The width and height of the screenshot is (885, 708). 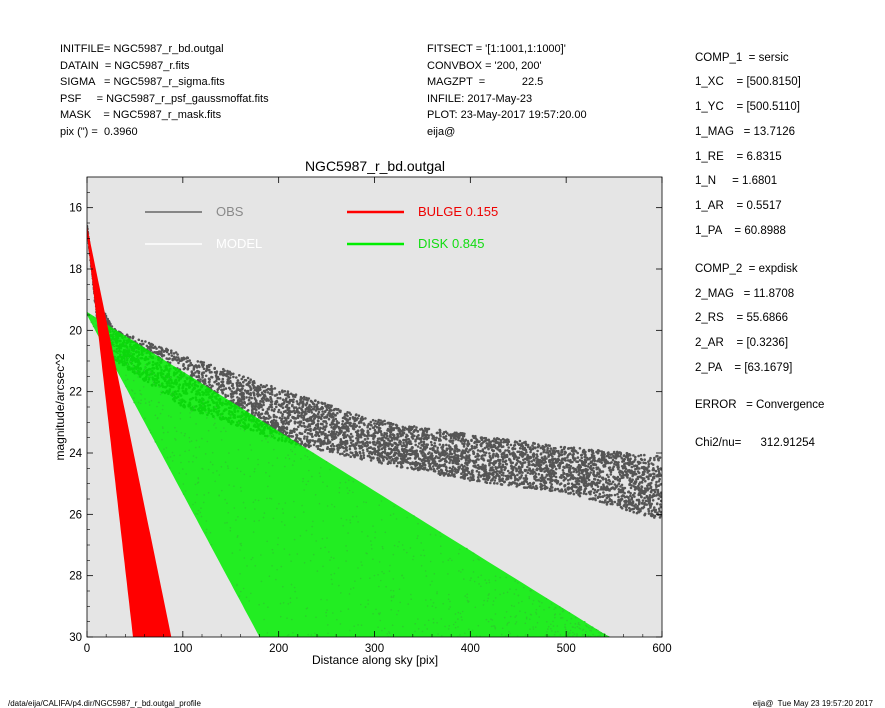 What do you see at coordinates (747, 107) in the screenshot?
I see `param-line: 1_YC = [500.5110]` at bounding box center [747, 107].